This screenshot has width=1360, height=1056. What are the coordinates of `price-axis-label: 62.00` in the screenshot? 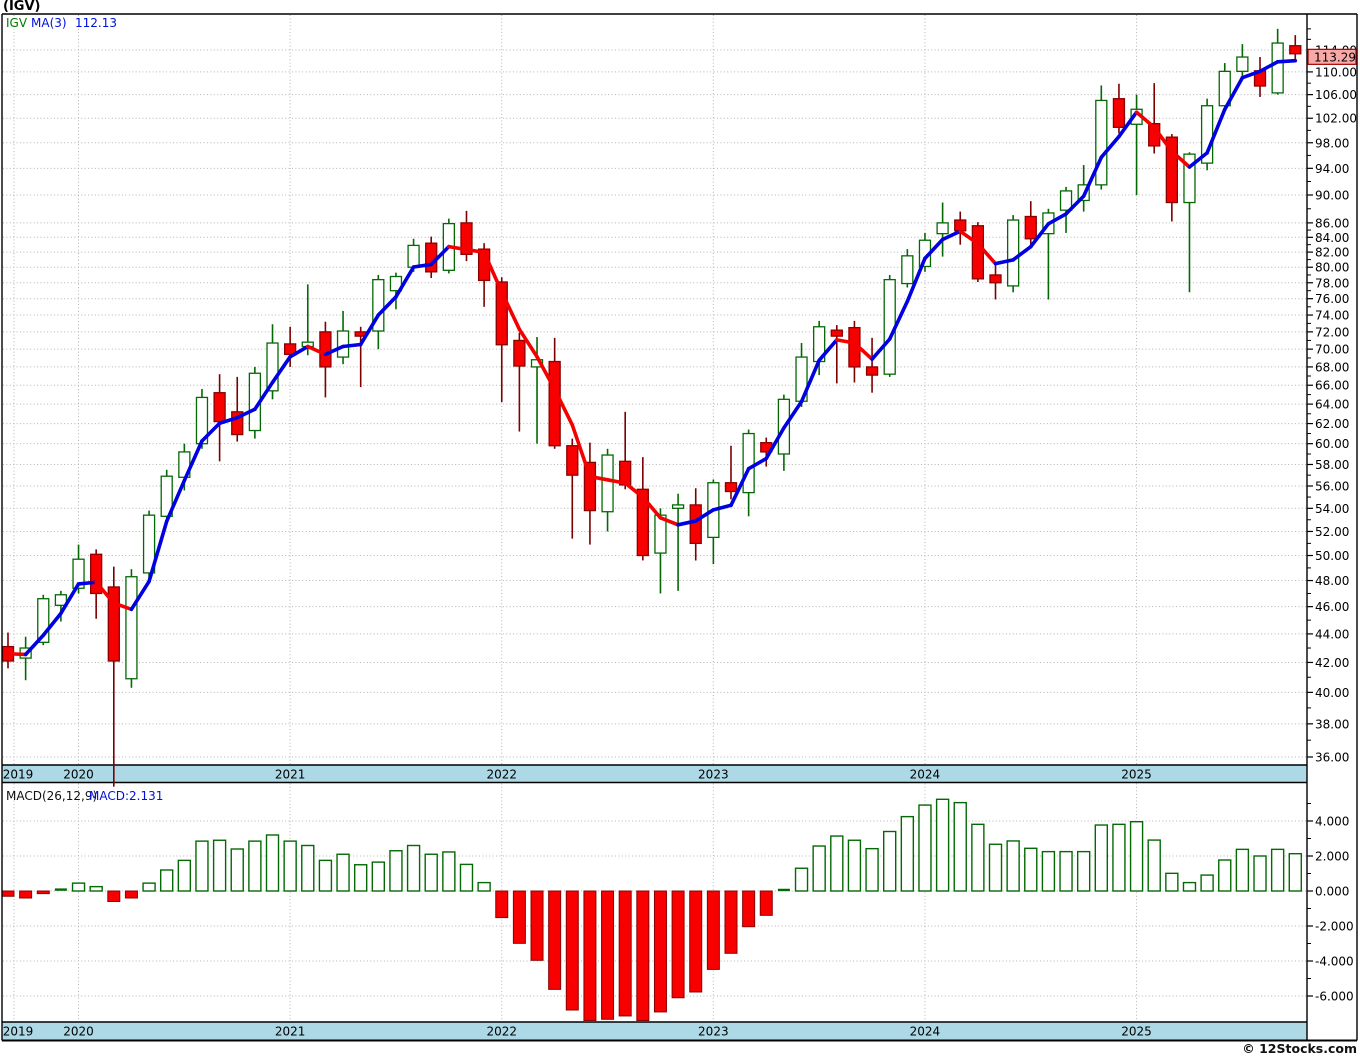 It's located at (1332, 424).